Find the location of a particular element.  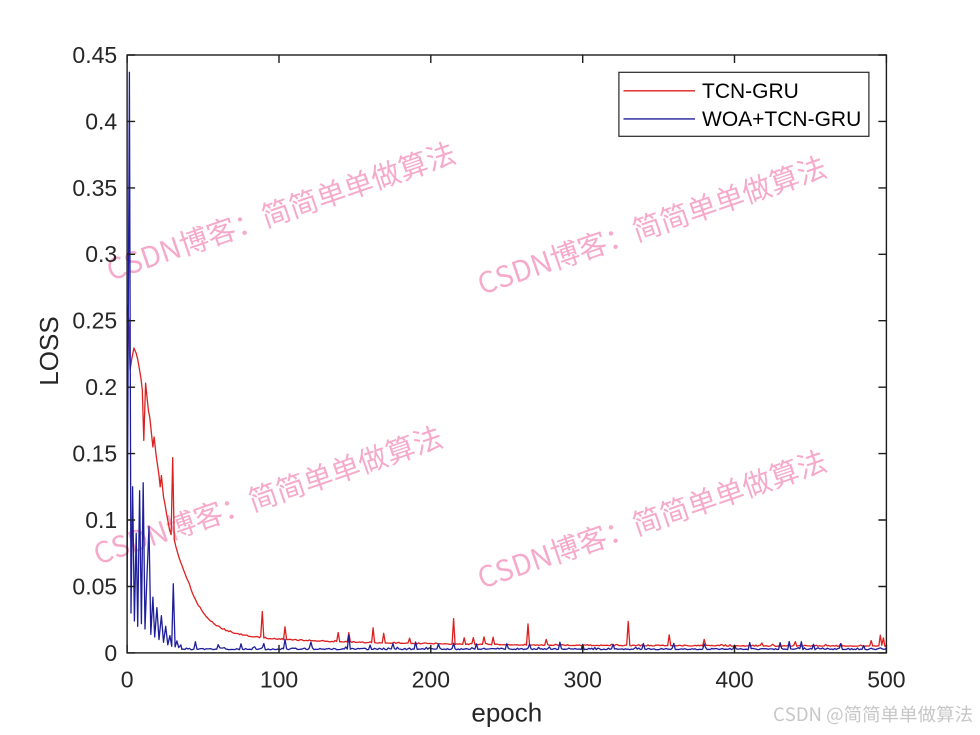

svg-text: 0.4 is located at coordinates (101, 121).